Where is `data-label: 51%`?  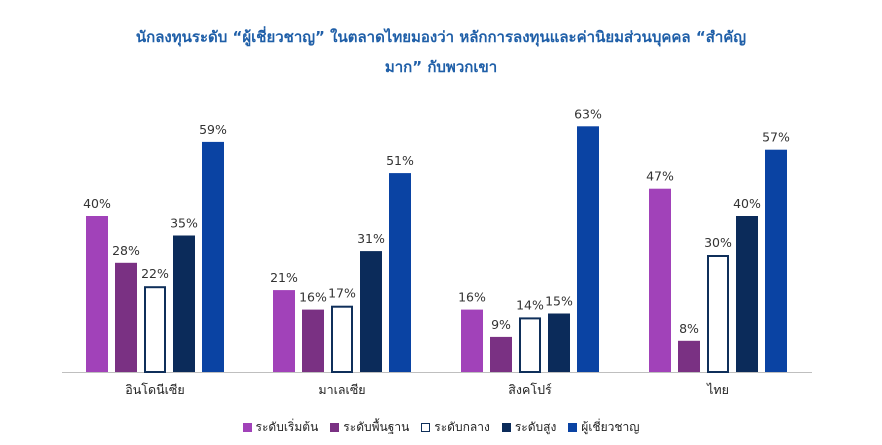 data-label: 51% is located at coordinates (400, 160).